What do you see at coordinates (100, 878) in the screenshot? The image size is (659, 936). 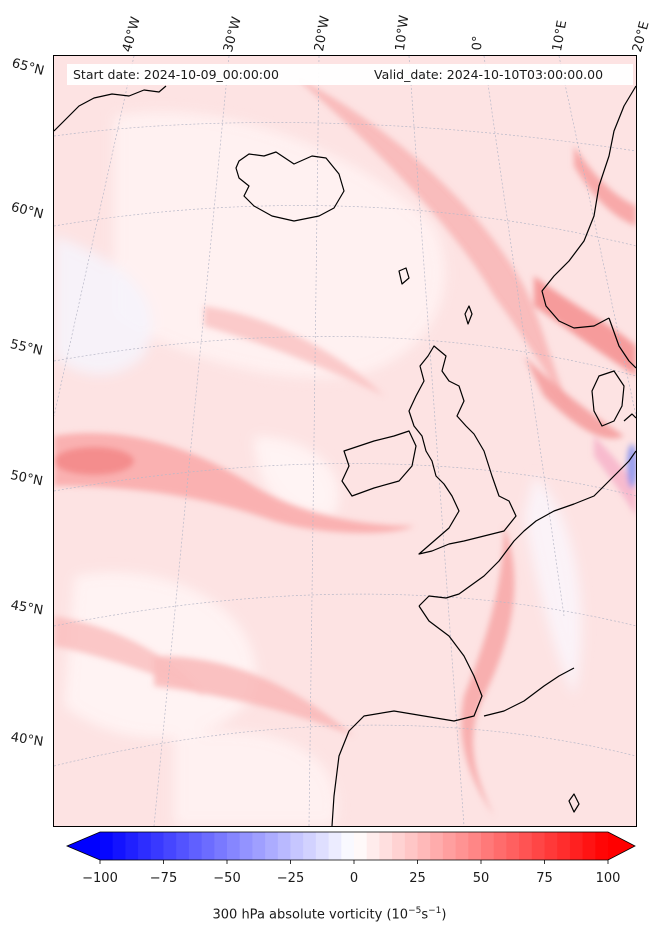 I see `colorbar-tick-label: −100` at bounding box center [100, 878].